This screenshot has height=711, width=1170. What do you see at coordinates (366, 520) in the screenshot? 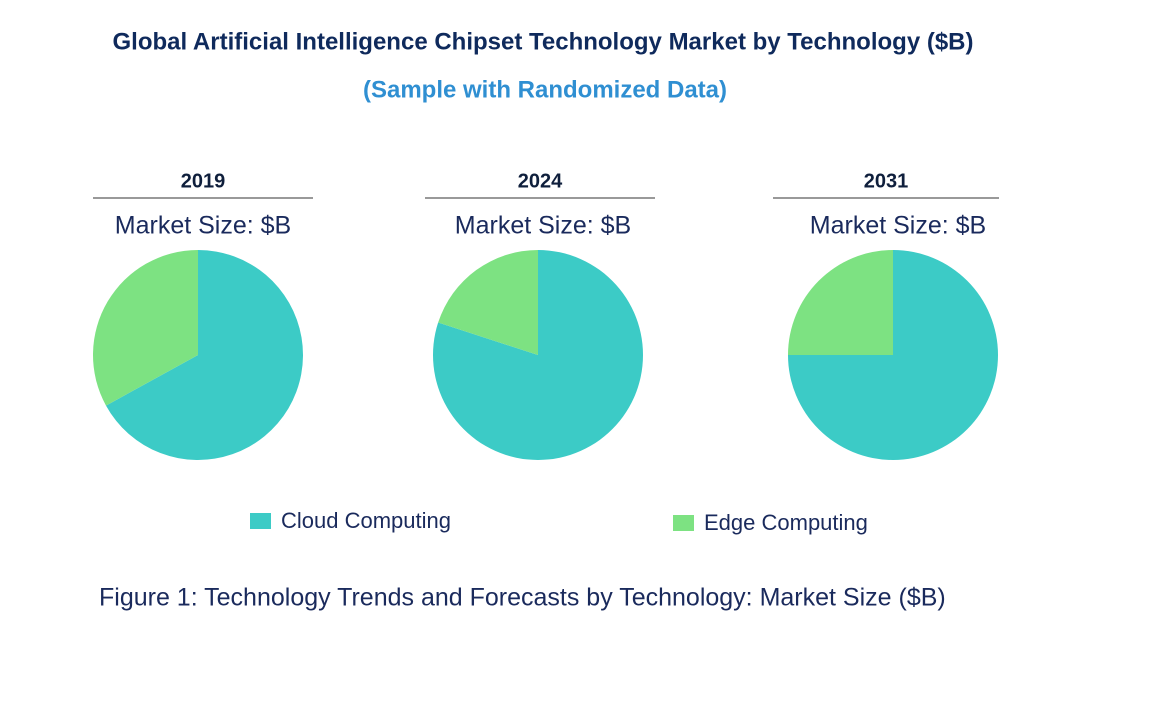
I see `legend-label: Cloud Computing` at bounding box center [366, 520].